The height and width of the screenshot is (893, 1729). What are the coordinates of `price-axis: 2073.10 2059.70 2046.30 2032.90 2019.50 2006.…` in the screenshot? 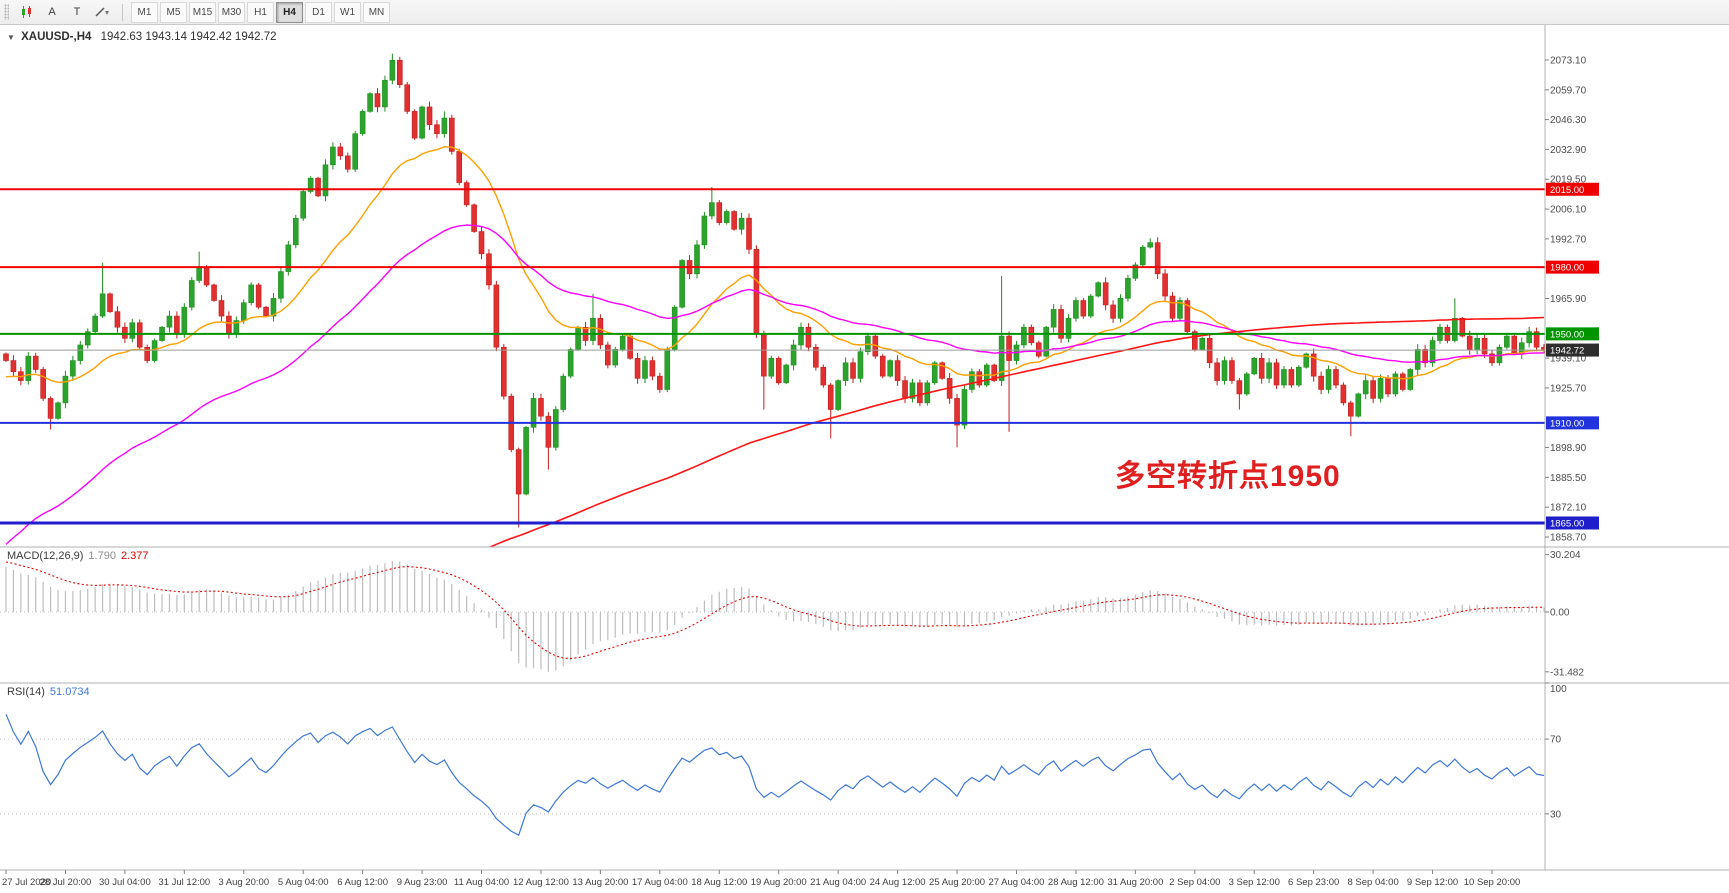 It's located at (1572, 300).